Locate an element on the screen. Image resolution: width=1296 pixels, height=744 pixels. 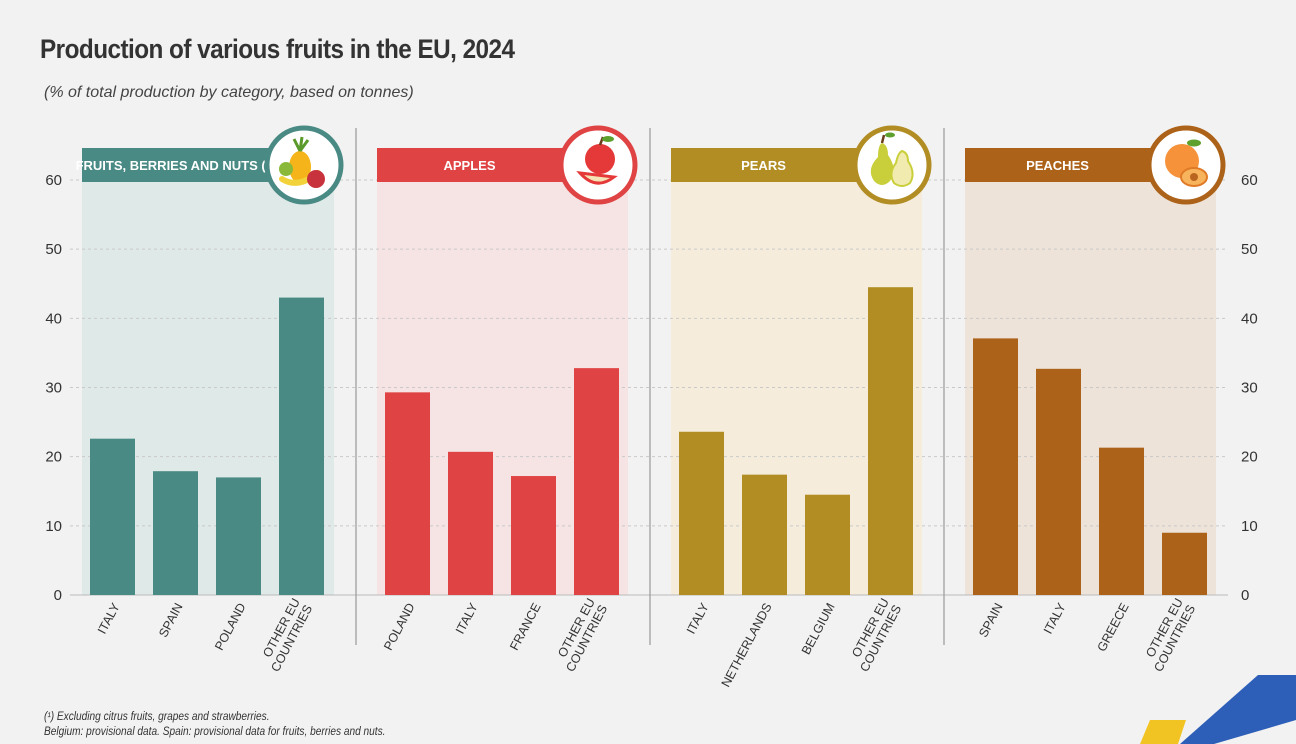
y-tick-label-left: 40 is located at coordinates (53, 318).